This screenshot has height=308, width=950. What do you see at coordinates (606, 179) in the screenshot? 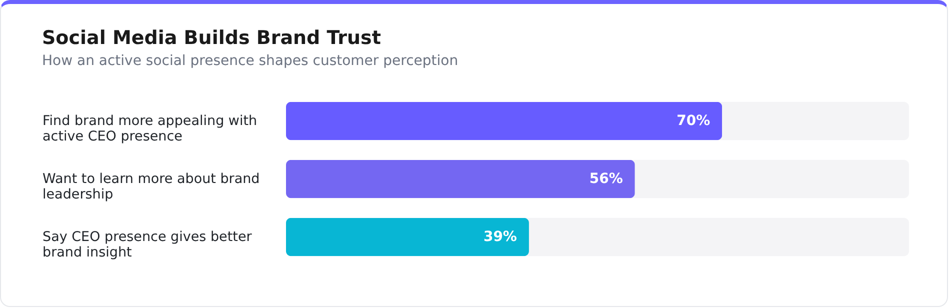
I see `data-label: 56%` at bounding box center [606, 179].